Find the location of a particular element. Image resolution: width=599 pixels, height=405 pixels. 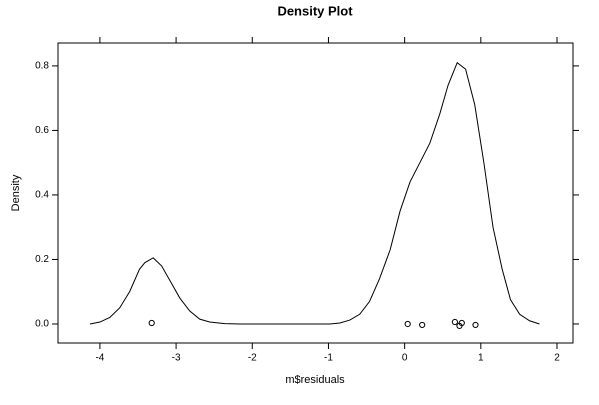

x-axis-label: m$residuals is located at coordinates (315, 380).